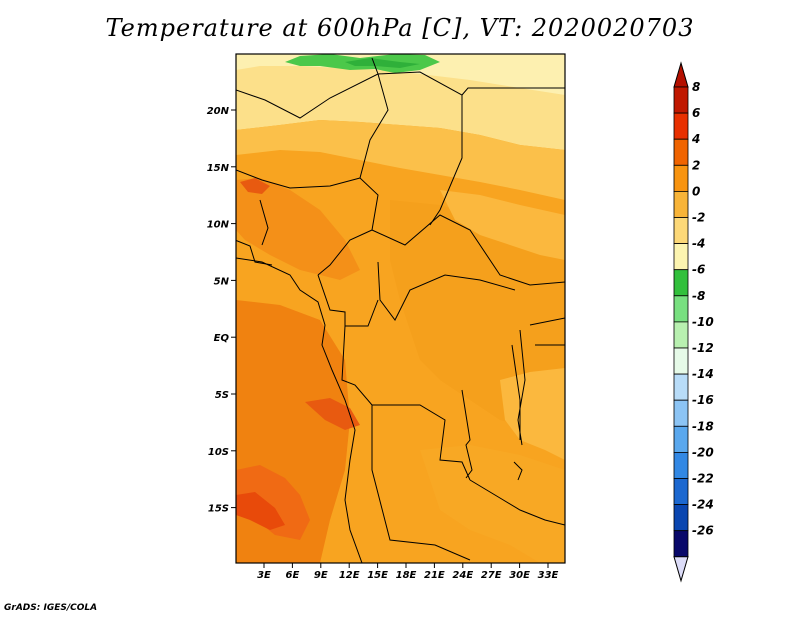  What do you see at coordinates (703, 505) in the screenshot?
I see `colorbar-label: -24` at bounding box center [703, 505].